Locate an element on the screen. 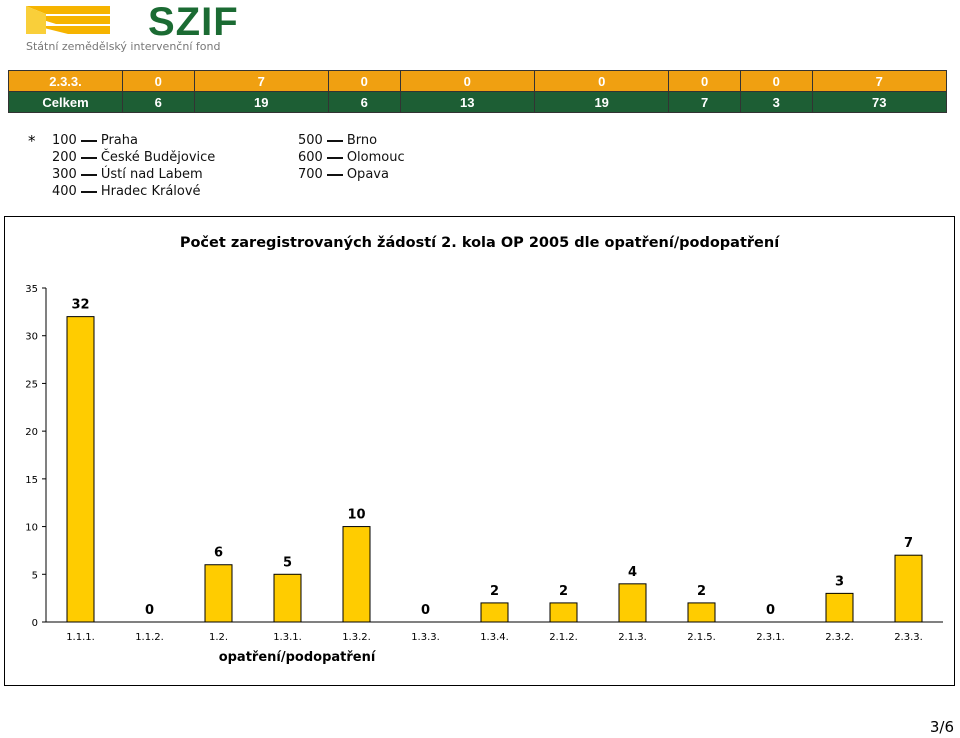 This screenshot has height=738, width=960. data-label: 3 is located at coordinates (839, 581).